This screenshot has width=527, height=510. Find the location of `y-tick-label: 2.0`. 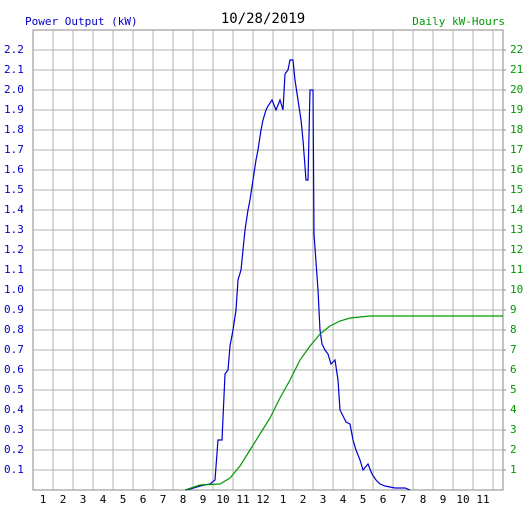

y-tick-label: 2.0 is located at coordinates (14, 89).